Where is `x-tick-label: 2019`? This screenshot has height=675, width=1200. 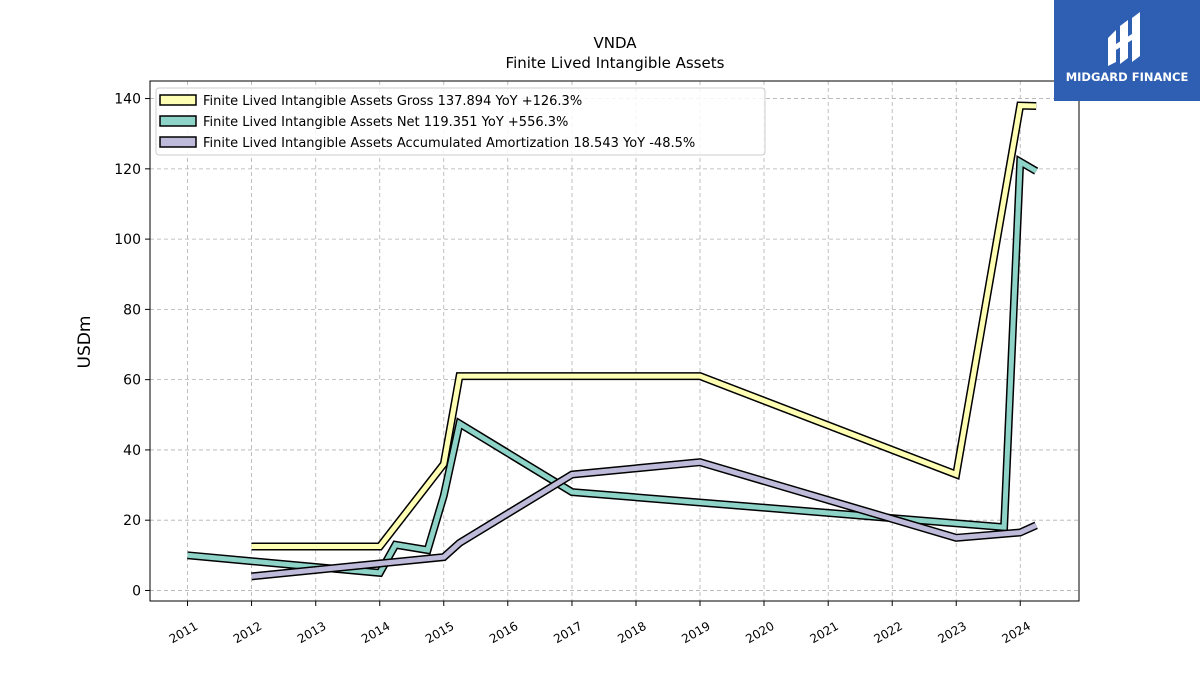
x-tick-label: 2019 is located at coordinates (695, 632).